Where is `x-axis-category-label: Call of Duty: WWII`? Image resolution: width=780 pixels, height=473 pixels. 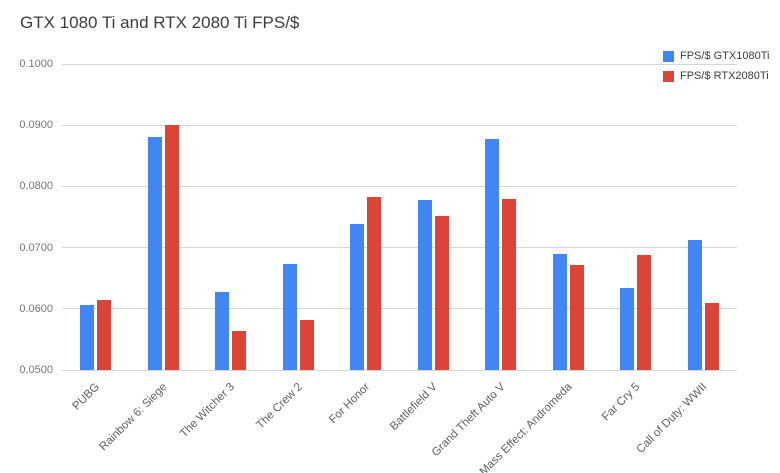
x-axis-category-label: Call of Duty: WWII is located at coordinates (672, 418).